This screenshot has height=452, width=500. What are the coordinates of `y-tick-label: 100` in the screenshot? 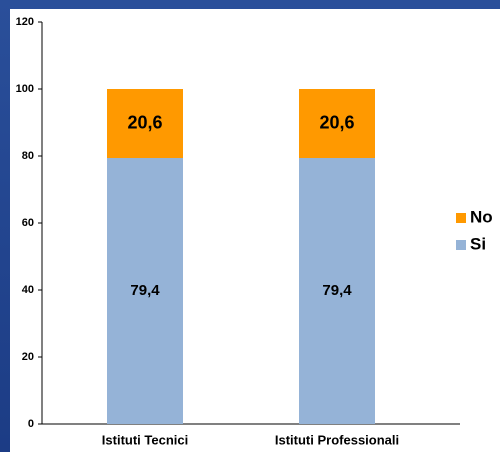 It's located at (25, 89).